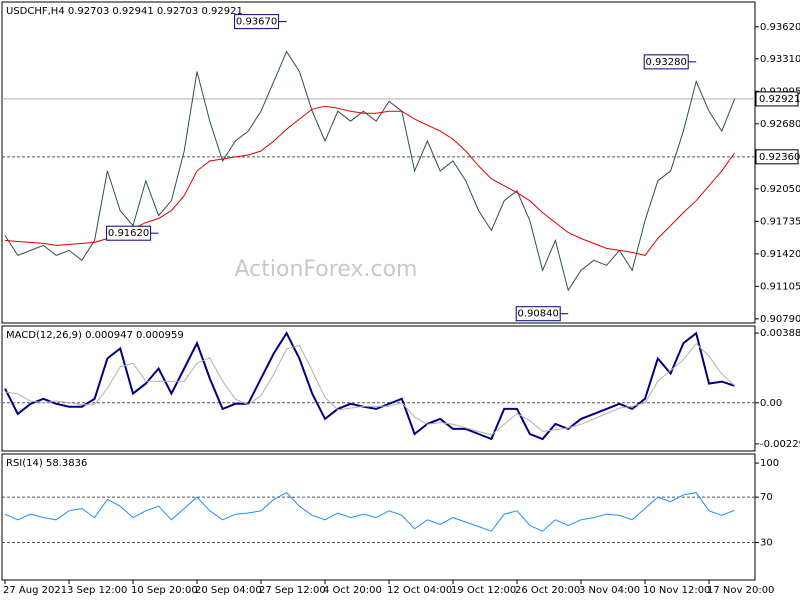  Describe the element at coordinates (483, 590) in the screenshot. I see `x-tick-label: 19 Oct 12:00` at that location.